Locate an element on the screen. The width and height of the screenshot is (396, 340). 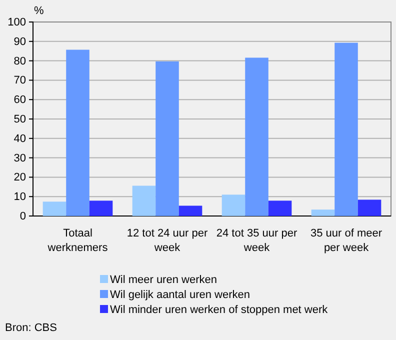
x-tick-label: 35 uur of meer per week is located at coordinates (346, 241).